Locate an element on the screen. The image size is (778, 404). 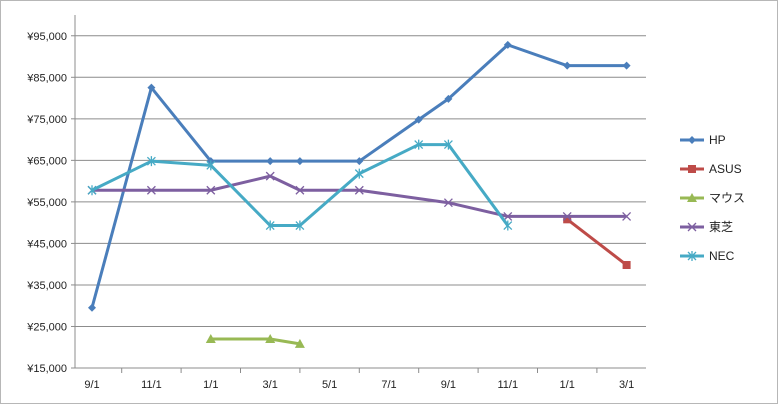
y-tick-label: ¥55,000 is located at coordinates (46, 203).